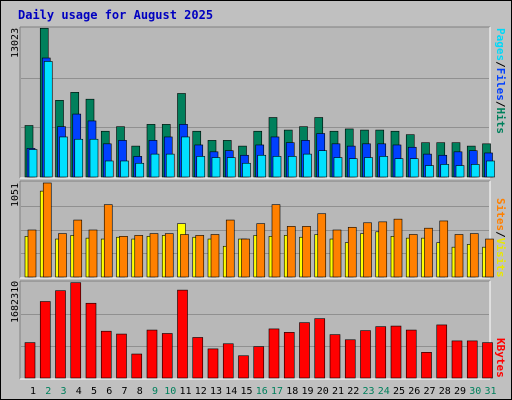  What do you see at coordinates (170, 391) in the screenshot?
I see `x-tick-label-day: 10` at bounding box center [170, 391].